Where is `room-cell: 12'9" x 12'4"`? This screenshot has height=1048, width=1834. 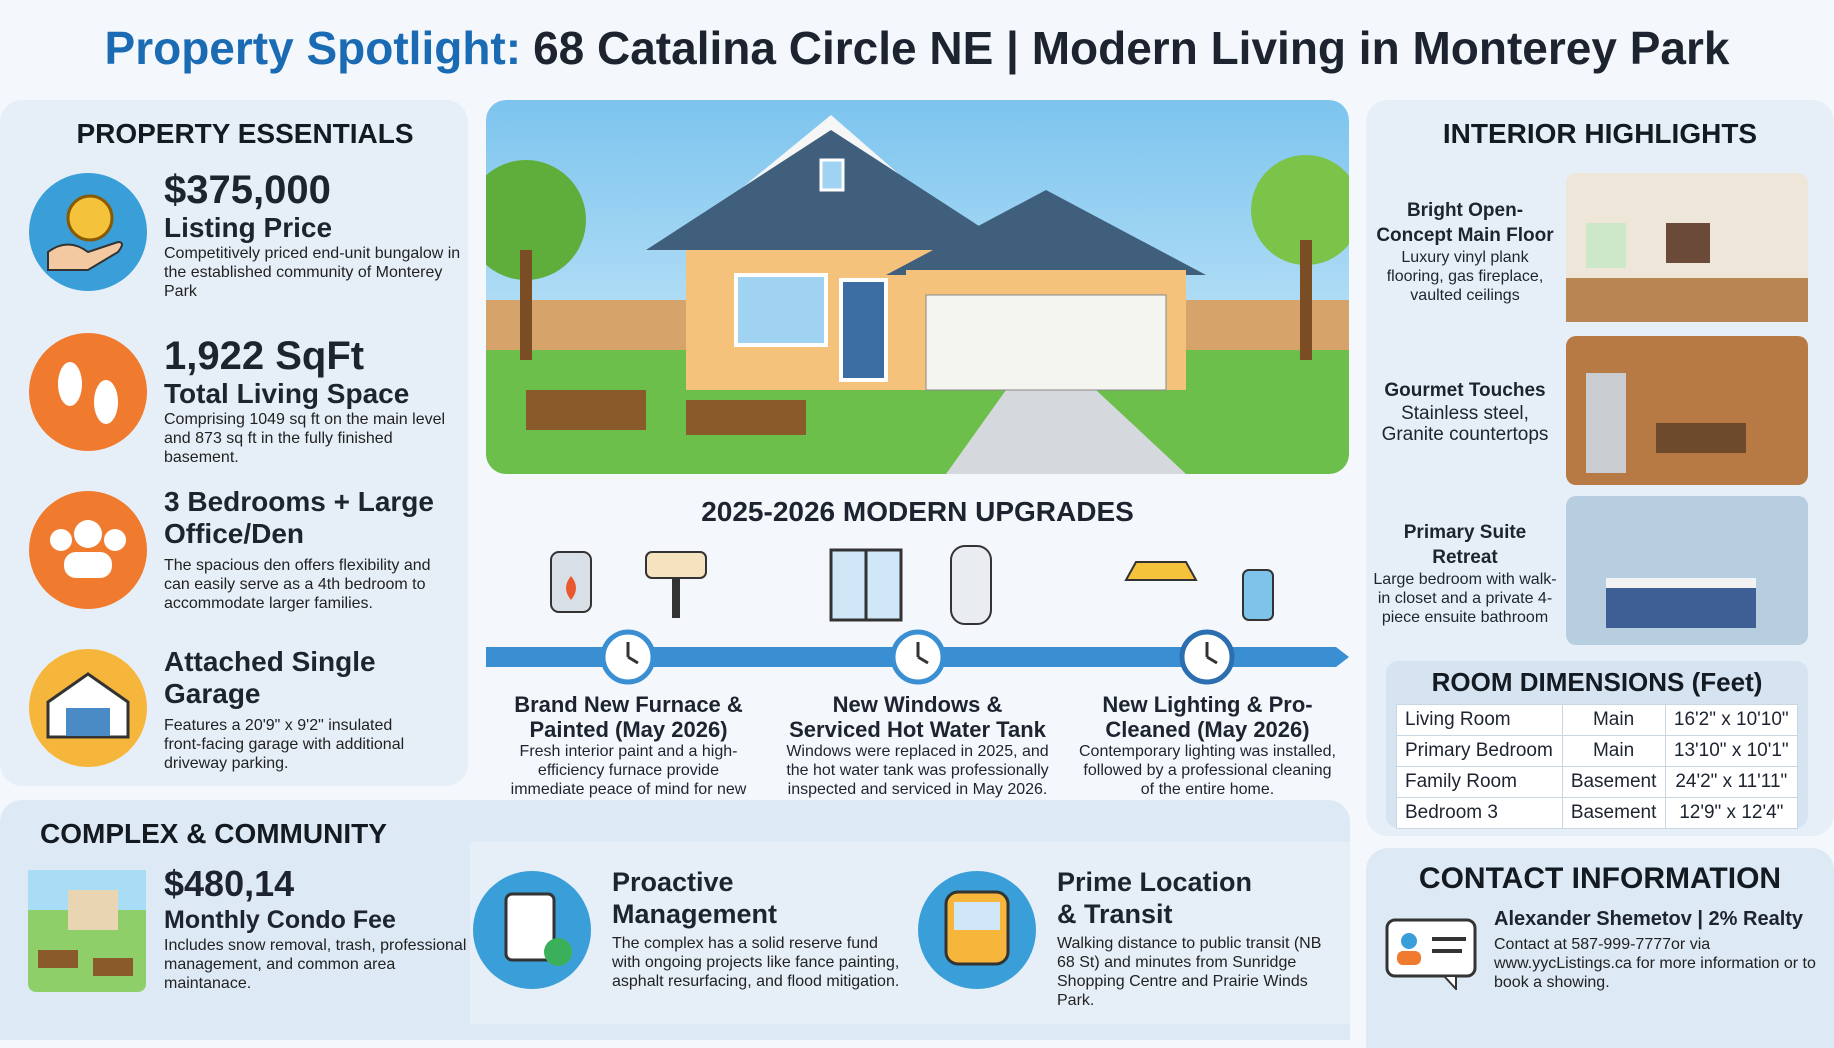
room-cell: 12'9" x 12'4" is located at coordinates (1731, 813).